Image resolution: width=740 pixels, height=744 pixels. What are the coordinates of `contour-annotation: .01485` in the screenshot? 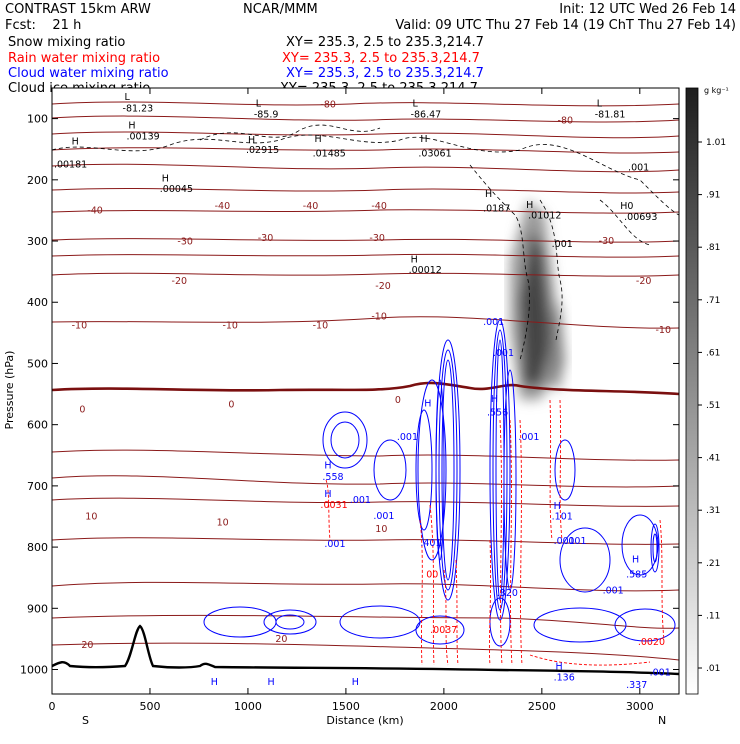 It's located at (329, 154).